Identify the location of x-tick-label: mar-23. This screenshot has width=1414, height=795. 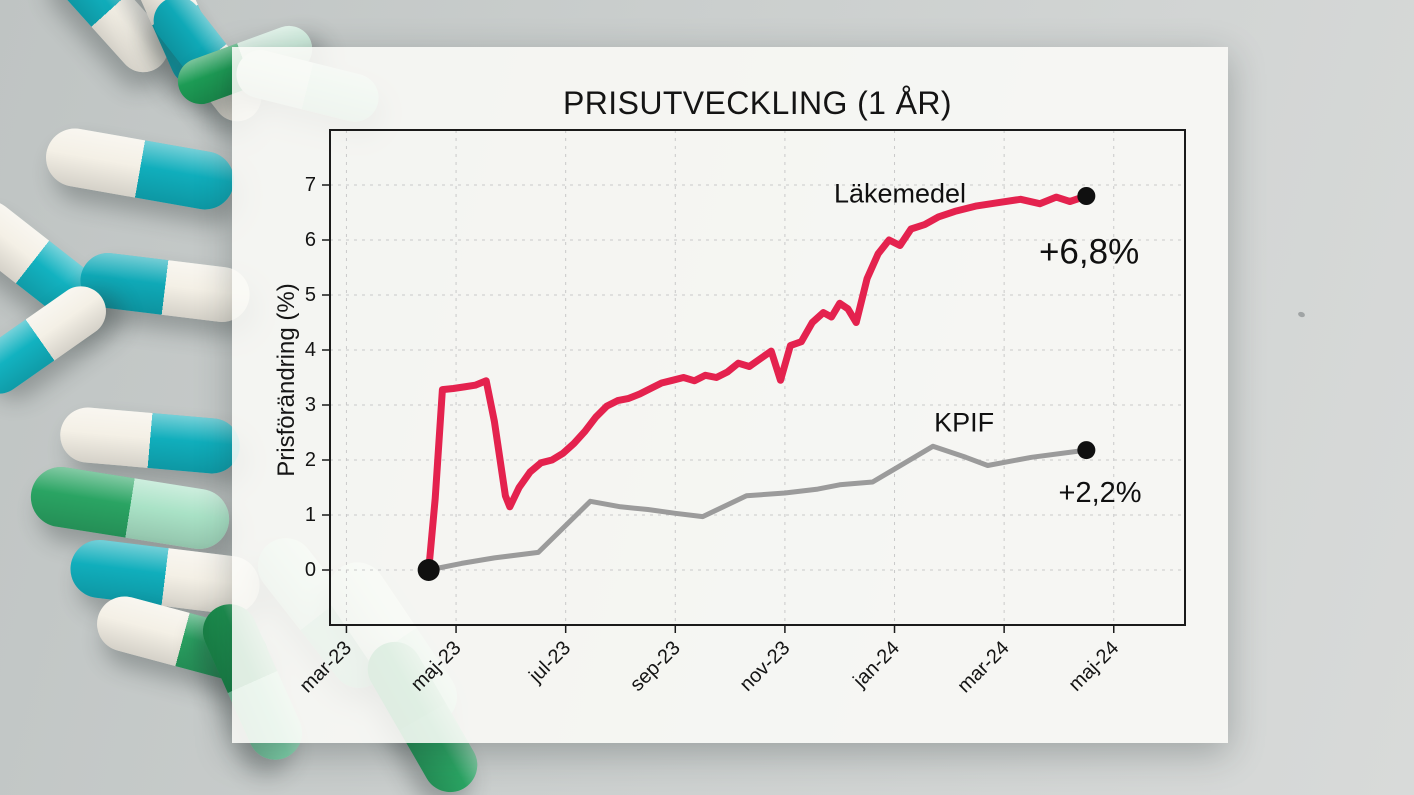
(326, 667).